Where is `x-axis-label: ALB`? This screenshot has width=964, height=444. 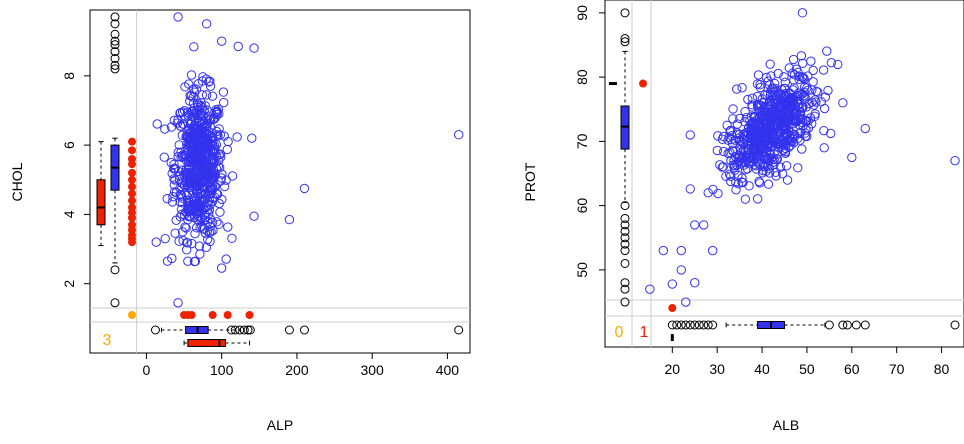 x-axis-label: ALB is located at coordinates (786, 425).